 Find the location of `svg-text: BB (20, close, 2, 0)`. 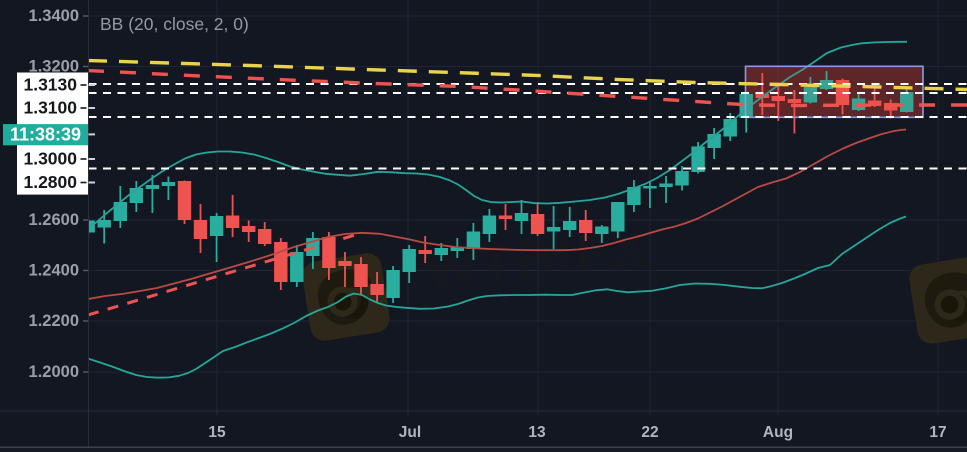

svg-text: BB (20, close, 2, 0) is located at coordinates (174, 24).